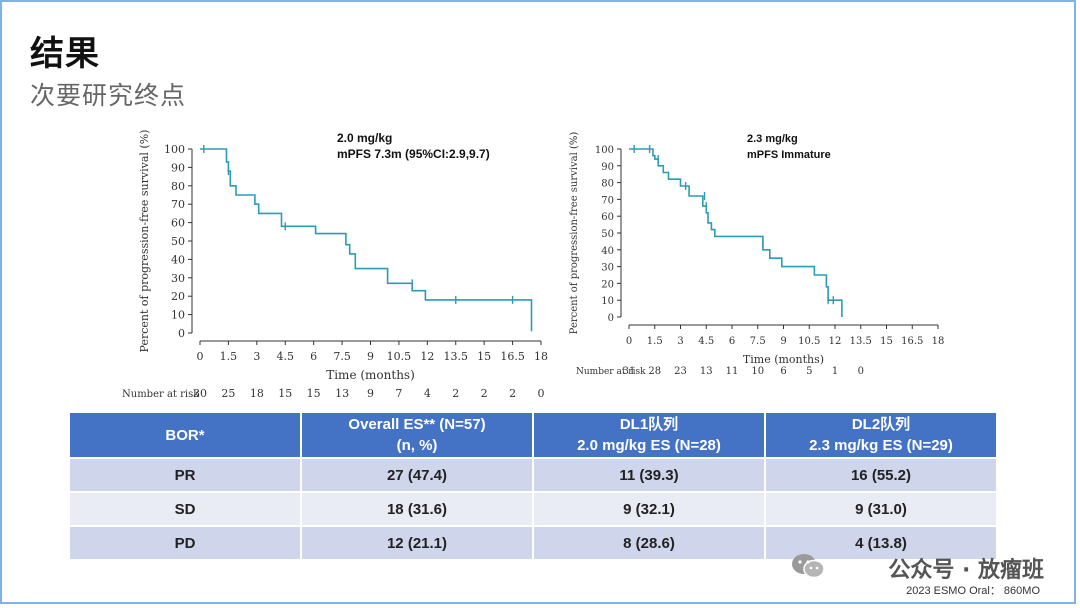 This screenshot has width=1080, height=608. Describe the element at coordinates (65, 54) in the screenshot. I see `slide-title: 结果` at that location.